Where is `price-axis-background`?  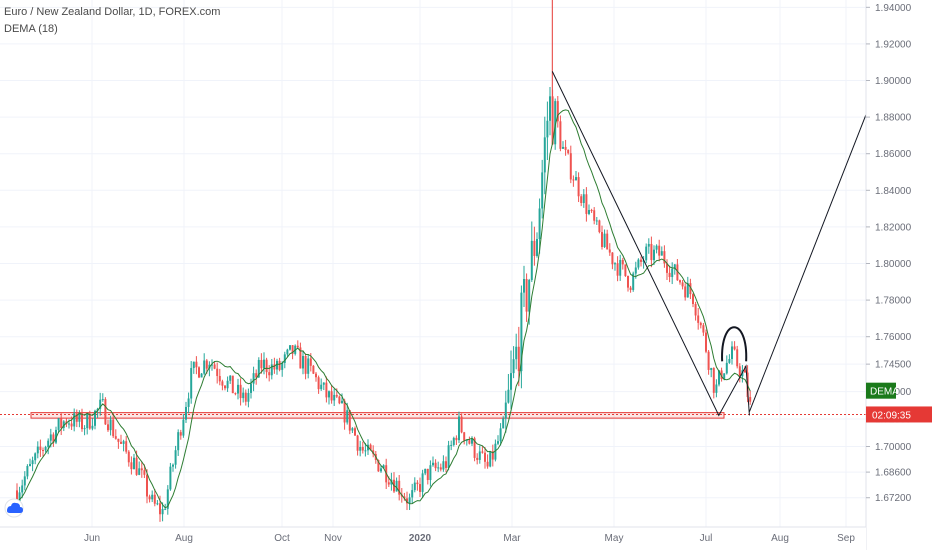 price-axis-background is located at coordinates (899, 275).